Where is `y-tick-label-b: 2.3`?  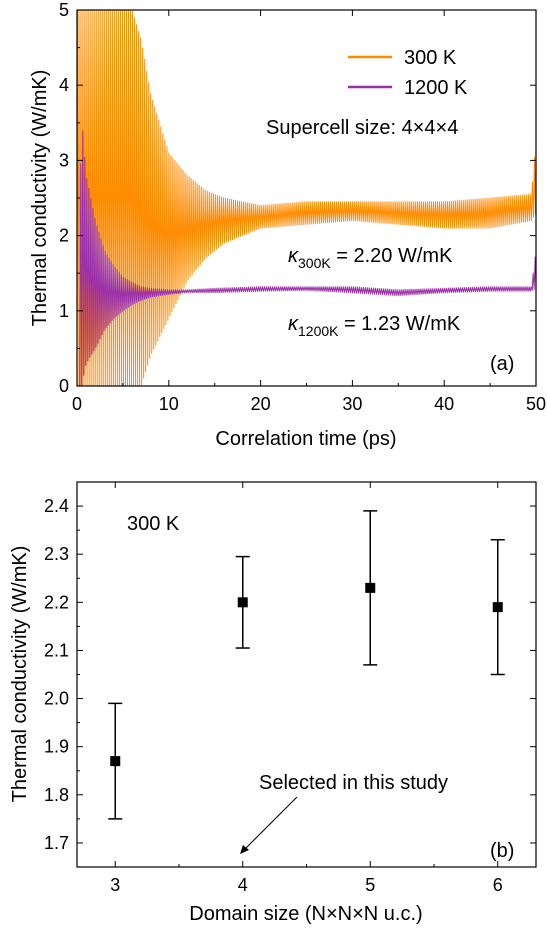 y-tick-label-b: 2.3 is located at coordinates (56, 554).